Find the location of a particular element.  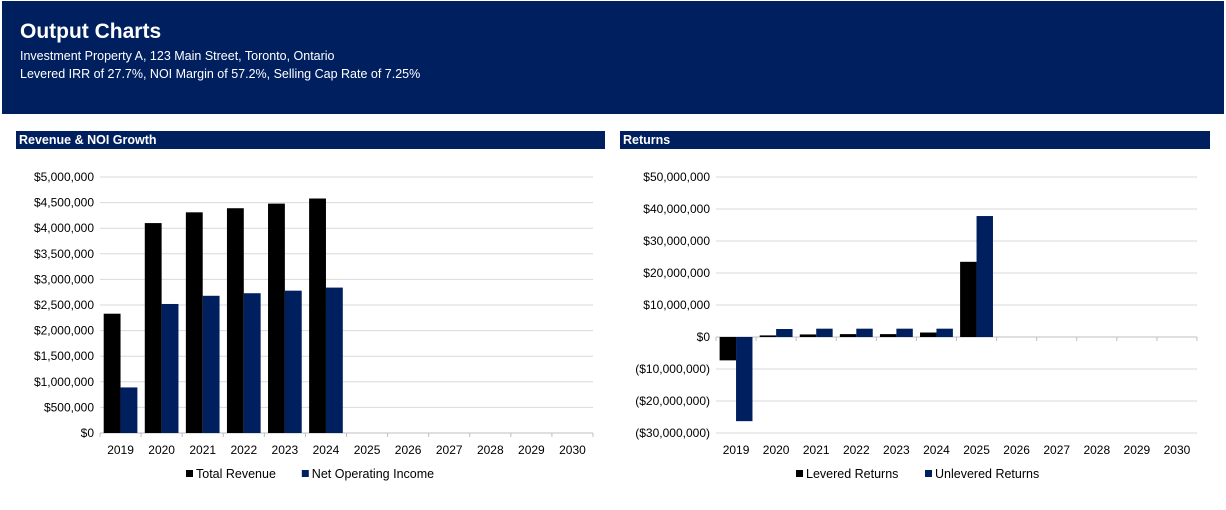

revenue-noi-y-tick-label: $2,000,000 is located at coordinates (64, 331).